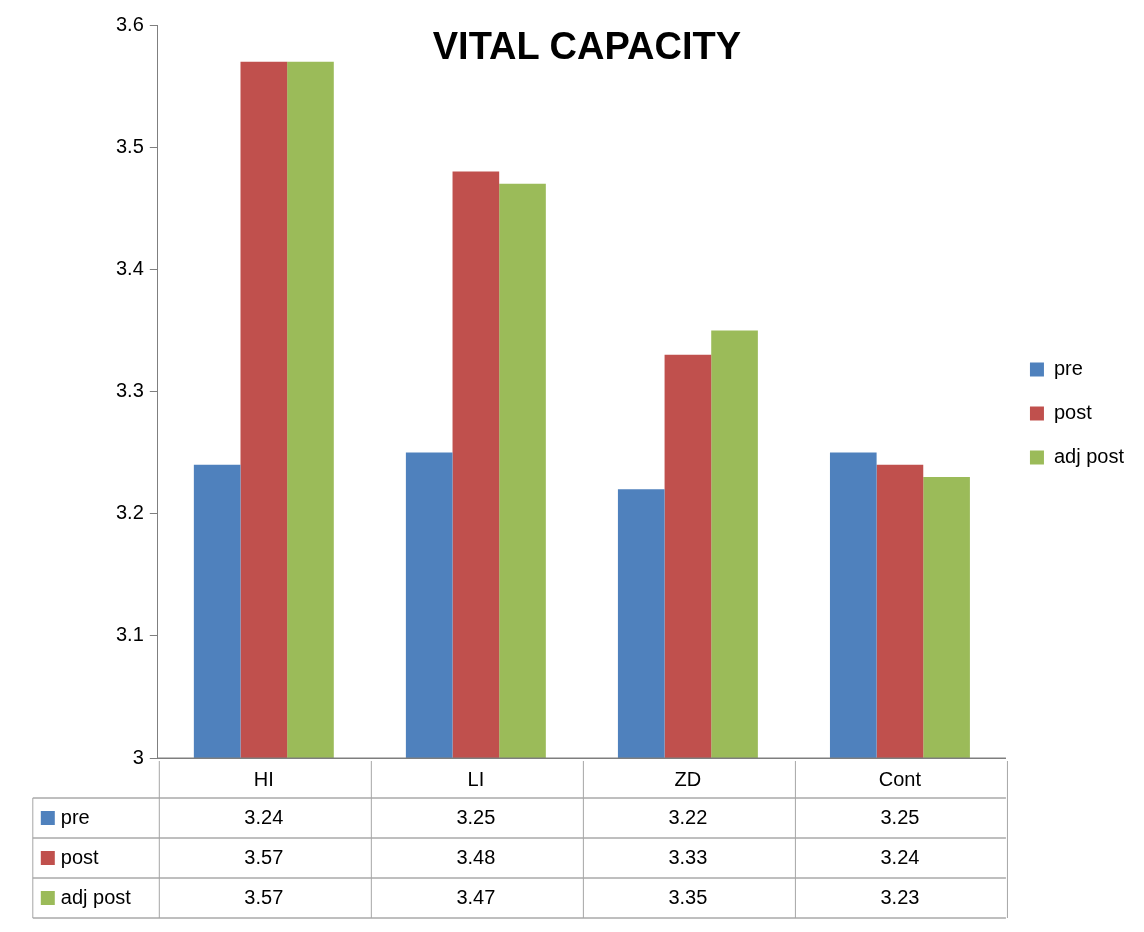 This screenshot has height=932, width=1144. Describe the element at coordinates (1089, 456) in the screenshot. I see `legend-label: adj post` at that location.